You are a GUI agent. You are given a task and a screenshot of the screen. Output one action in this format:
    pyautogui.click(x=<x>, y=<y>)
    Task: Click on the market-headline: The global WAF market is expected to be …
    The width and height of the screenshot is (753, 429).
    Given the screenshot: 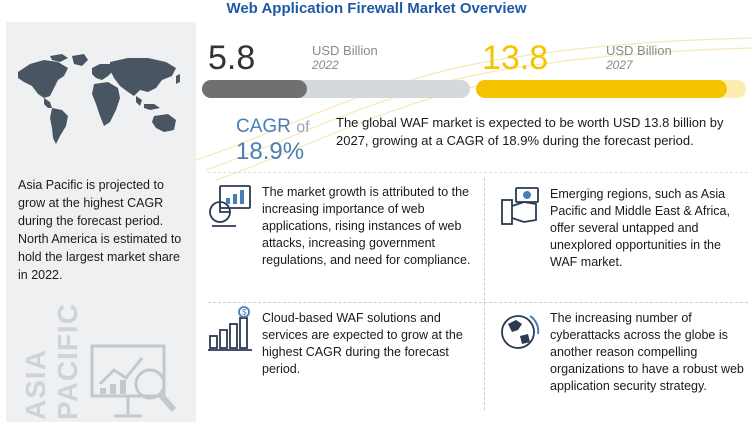 What is the action you would take?
    pyautogui.click(x=530, y=131)
    